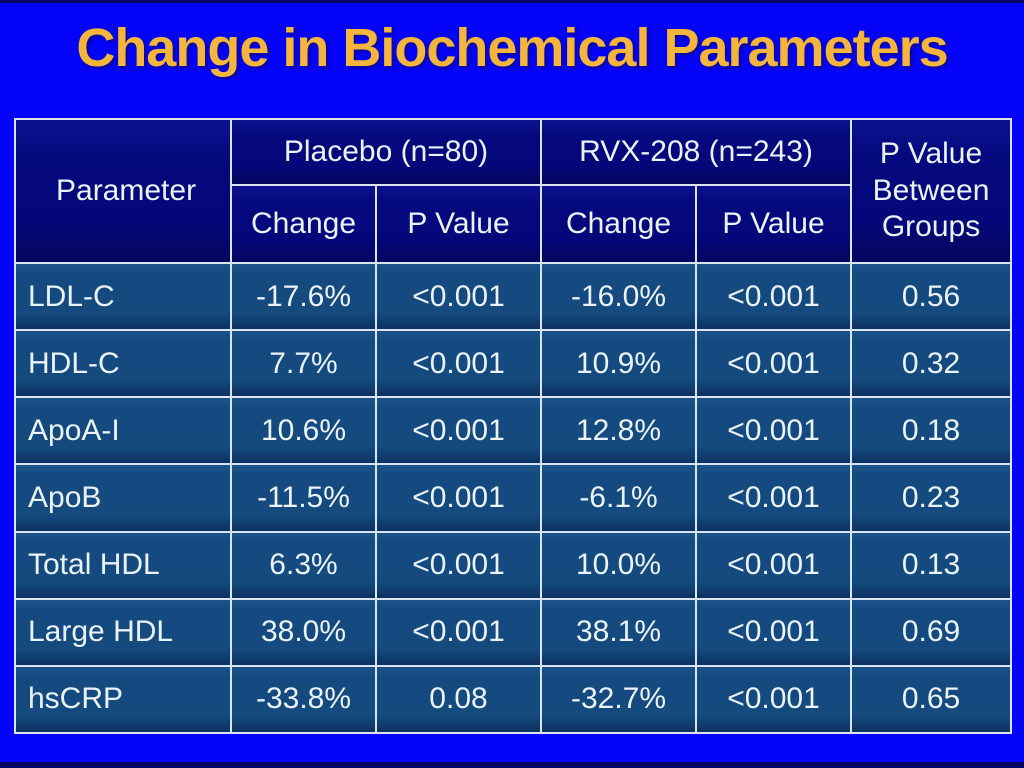 The image size is (1024, 768). I want to click on subheader-placebo-pvalue: P Value, so click(458, 224).